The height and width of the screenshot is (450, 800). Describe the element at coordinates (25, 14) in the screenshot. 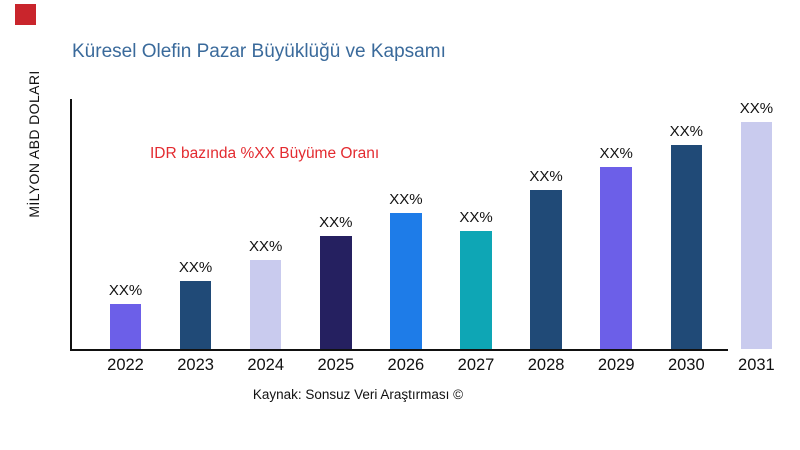

I see `brand-logo-square` at that location.